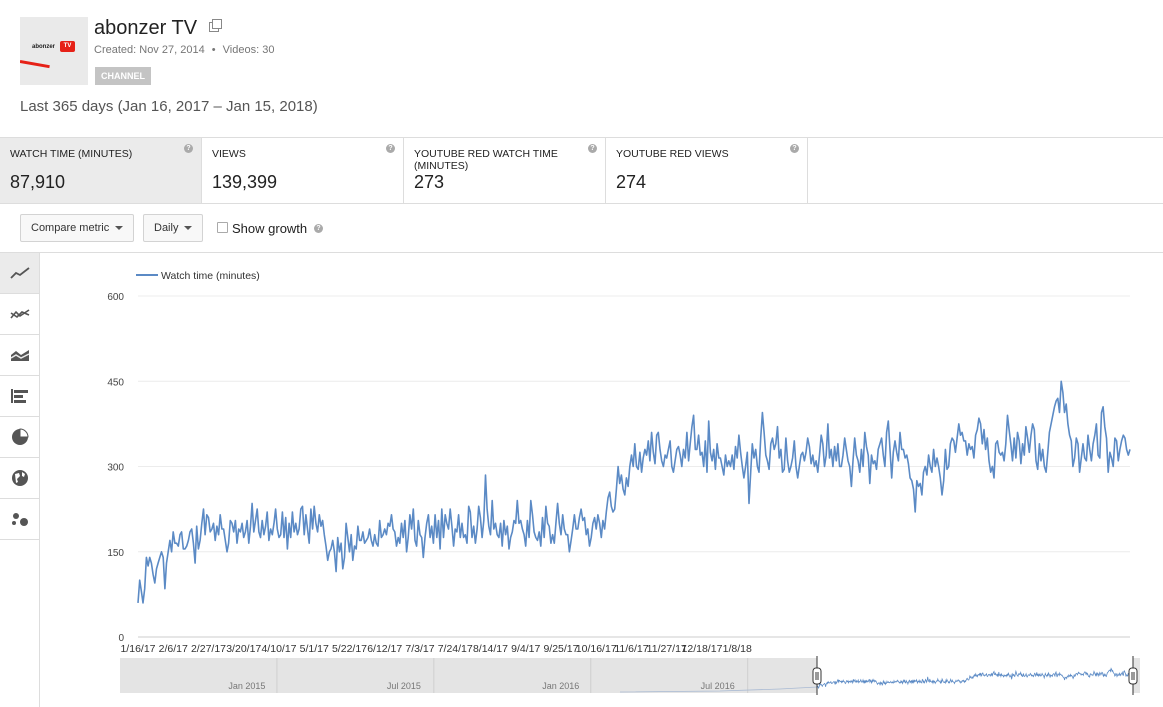  I want to click on overview-label: Jan 2015, so click(246, 686).